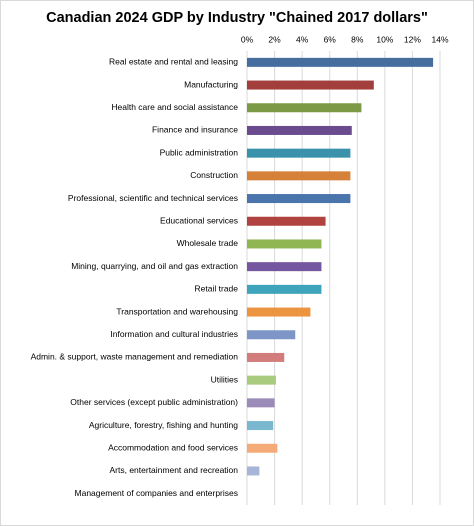  Describe the element at coordinates (199, 152) in the screenshot. I see `y-tick-label: Public administration` at that location.